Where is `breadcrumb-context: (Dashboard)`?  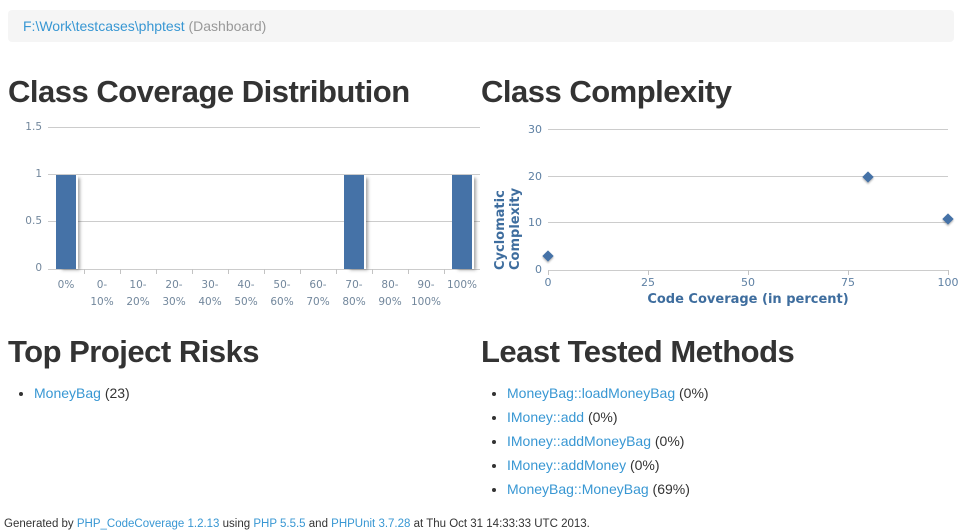
breadcrumb-context: (Dashboard) is located at coordinates (227, 26).